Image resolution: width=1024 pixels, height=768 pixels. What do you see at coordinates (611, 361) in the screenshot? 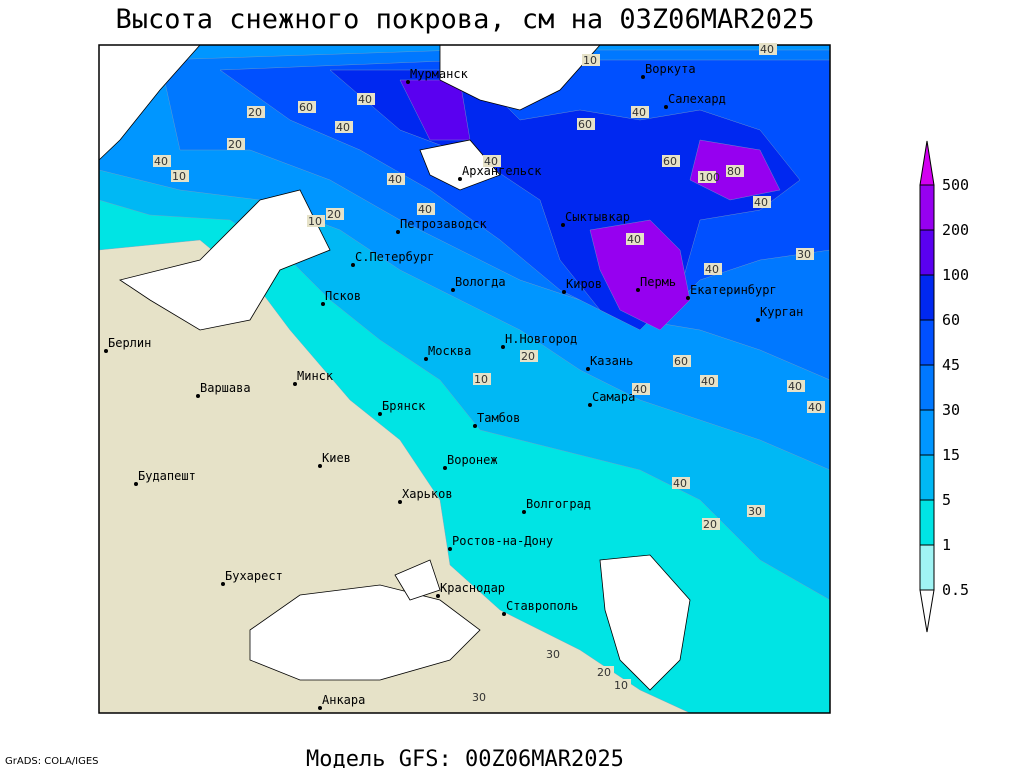
I see `city-label: Казань` at bounding box center [611, 361].